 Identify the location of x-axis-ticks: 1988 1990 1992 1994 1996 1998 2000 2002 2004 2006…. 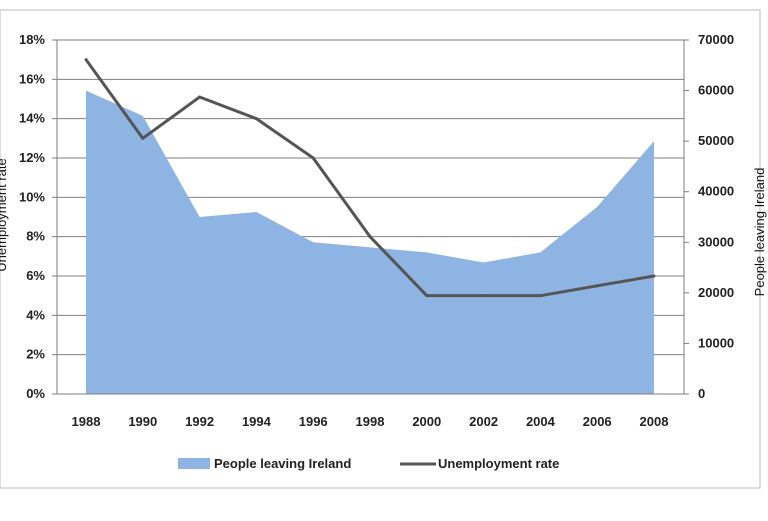
(370, 421).